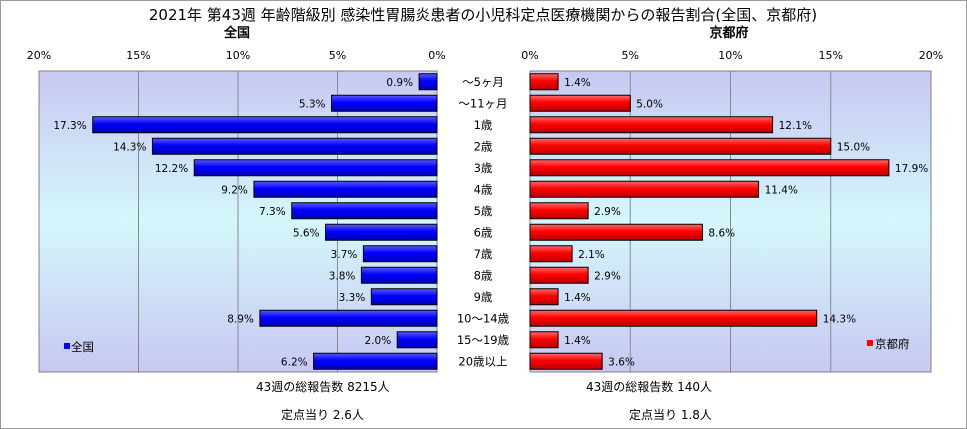  Describe the element at coordinates (483, 125) in the screenshot. I see `category-label: 1歳` at that location.